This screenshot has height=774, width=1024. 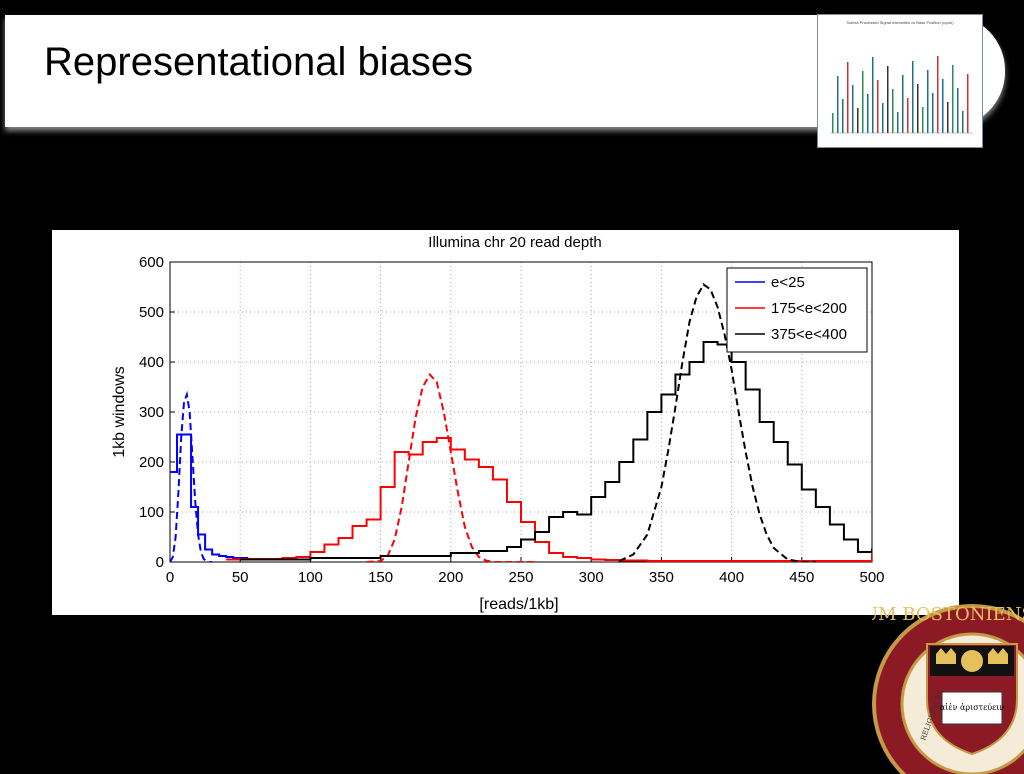 What do you see at coordinates (731, 577) in the screenshot?
I see `x-tick-label: 400` at bounding box center [731, 577].